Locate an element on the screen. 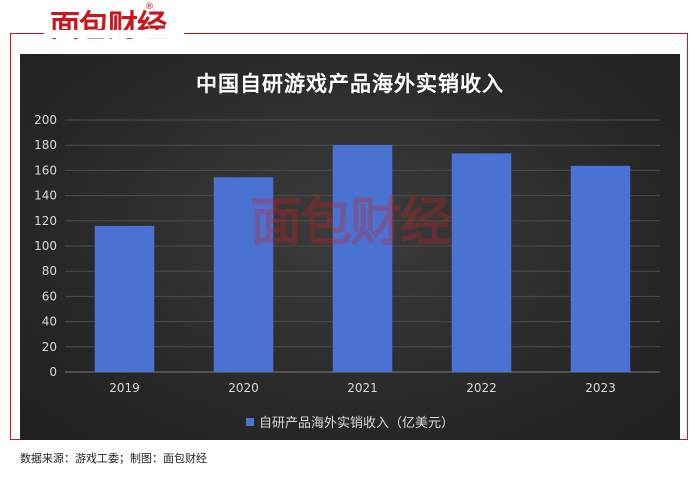 This screenshot has height=480, width=700. y-tick-label: 0 is located at coordinates (53, 372).